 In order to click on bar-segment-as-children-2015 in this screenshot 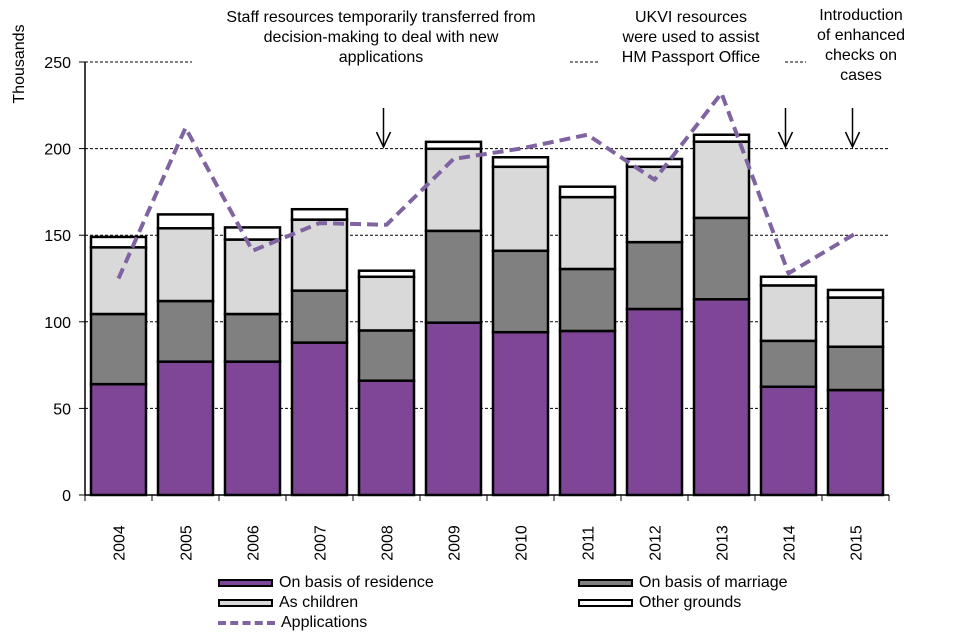, I will do `click(855, 322)`.